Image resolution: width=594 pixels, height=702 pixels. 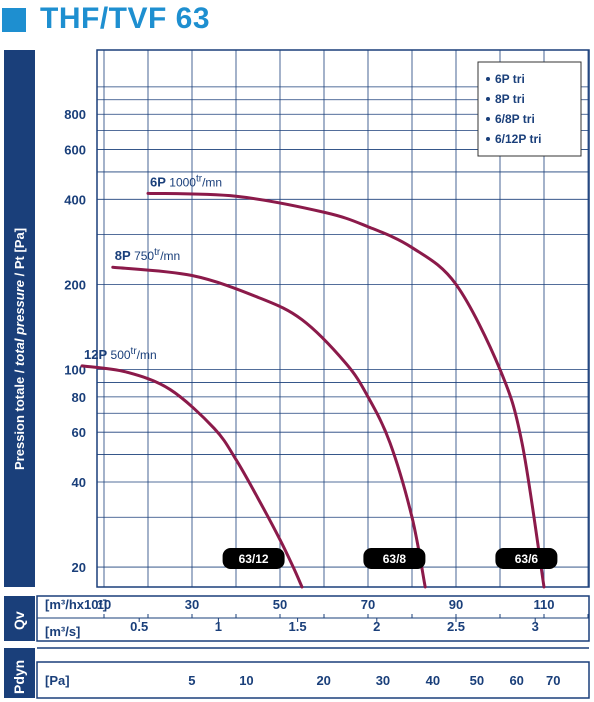 What do you see at coordinates (456, 626) in the screenshot?
I see `flow-tick-m3s: 2.5` at bounding box center [456, 626].